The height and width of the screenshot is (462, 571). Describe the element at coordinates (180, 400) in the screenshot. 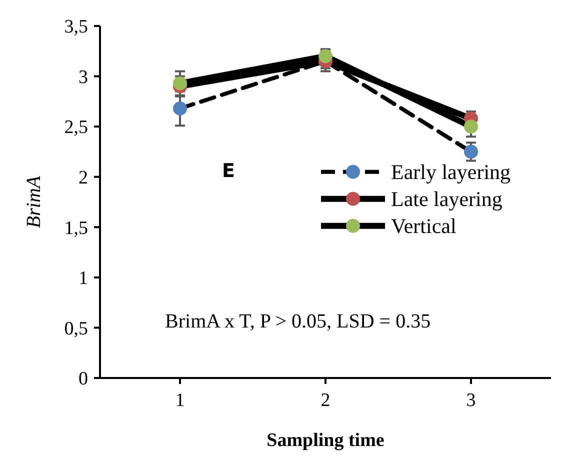

I see `x-tick-label: 1` at that location.